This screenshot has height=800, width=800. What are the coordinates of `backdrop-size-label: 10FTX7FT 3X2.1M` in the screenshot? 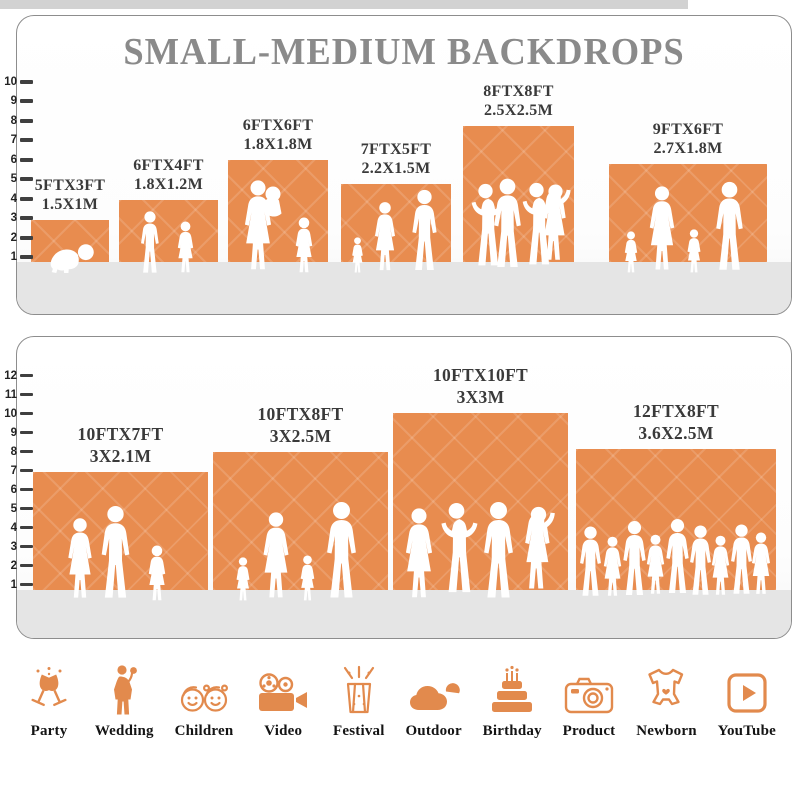 It's located at (120, 445).